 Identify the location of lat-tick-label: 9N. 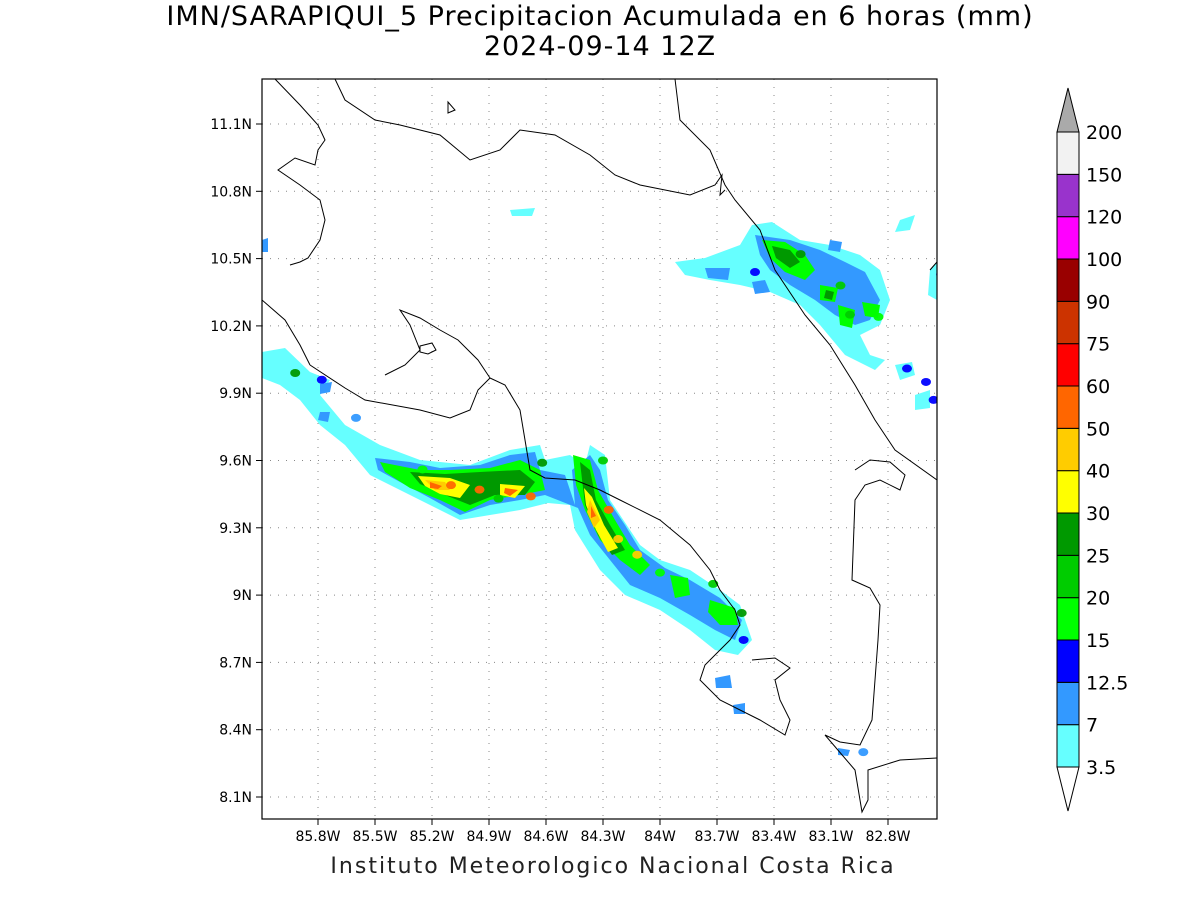
(242, 596).